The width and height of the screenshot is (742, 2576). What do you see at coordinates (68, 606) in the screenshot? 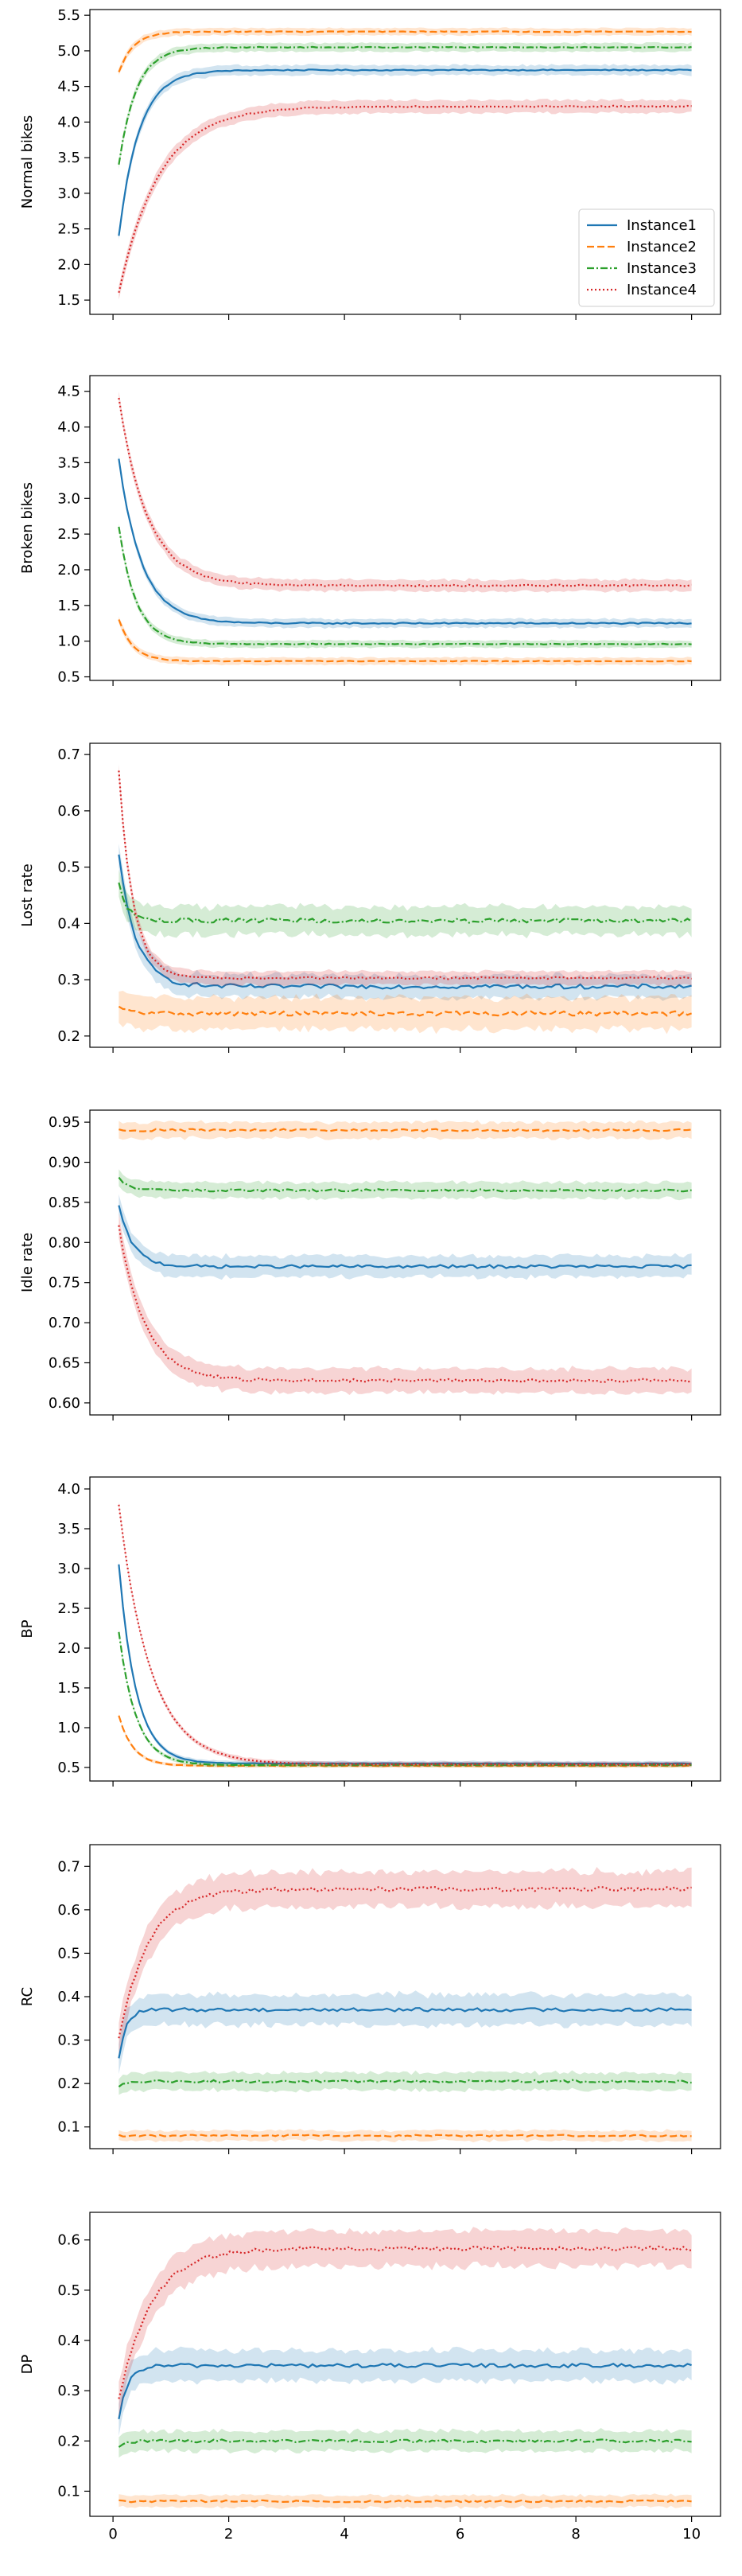
I see `y-tick-label: 1.5` at bounding box center [68, 606].